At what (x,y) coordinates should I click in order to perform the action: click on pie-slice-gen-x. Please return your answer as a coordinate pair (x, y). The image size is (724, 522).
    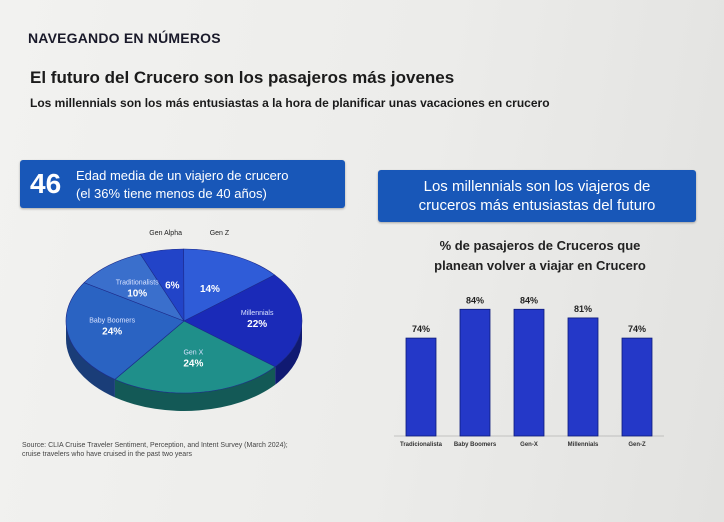
    Looking at the image, I should click on (195, 357).